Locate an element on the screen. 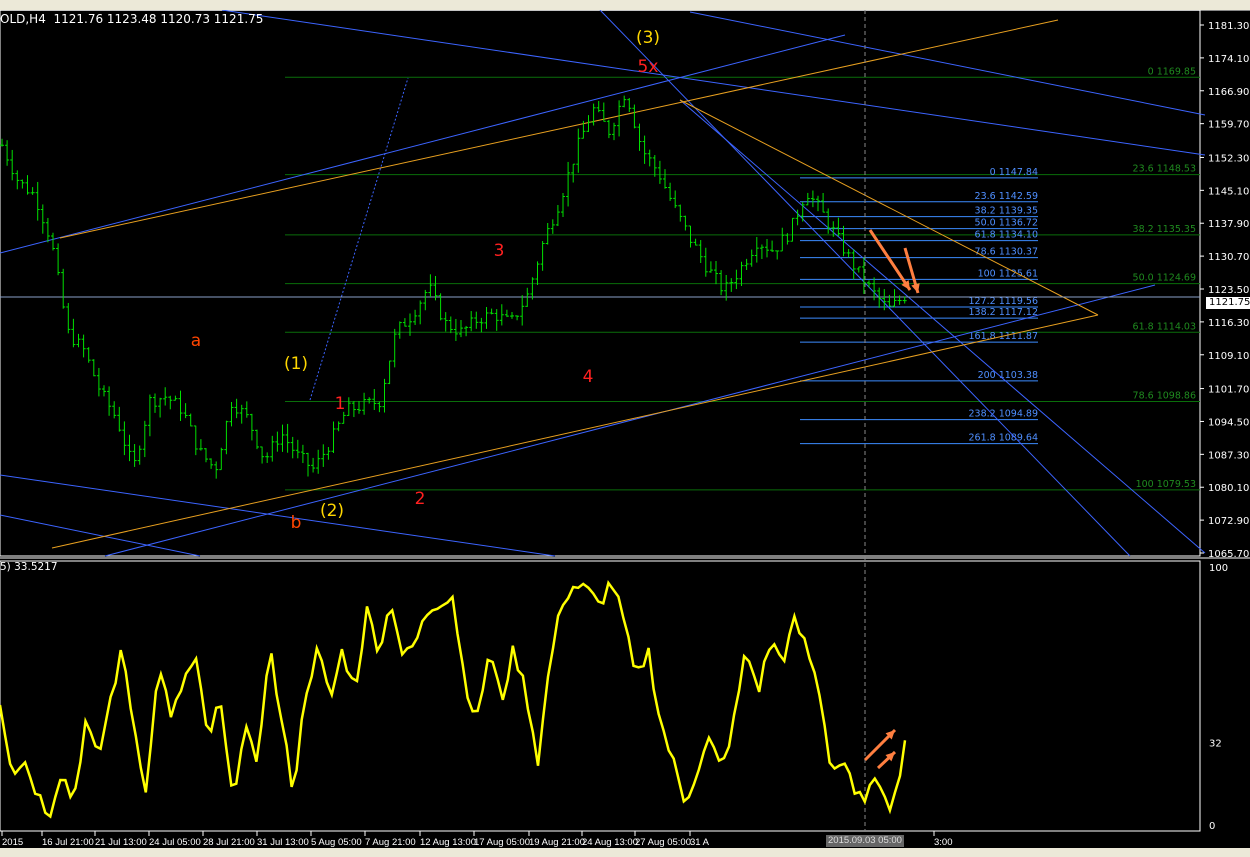 The image size is (1250, 857). fib-extension-label: 200 1103.38 is located at coordinates (1008, 375).